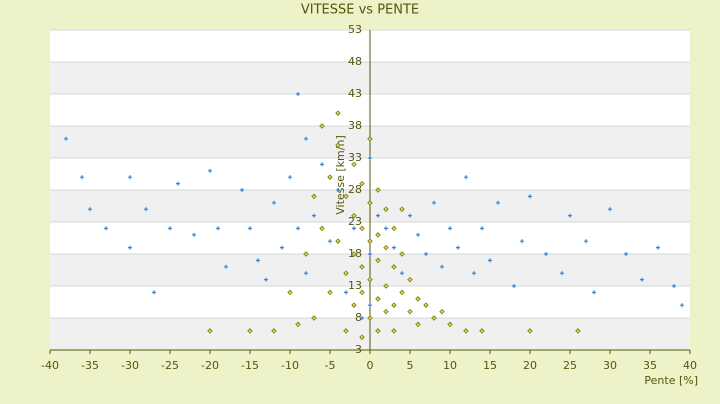  Describe the element at coordinates (130, 365) in the screenshot. I see `x-tick-label: -30` at that location.